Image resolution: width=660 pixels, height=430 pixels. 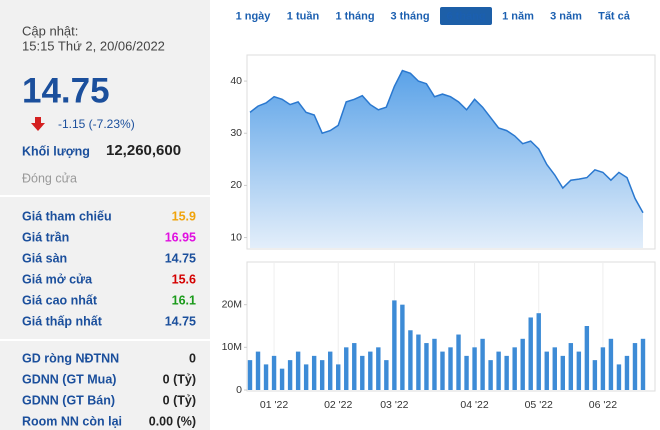 I want to click on range-button: 1 tháng, so click(x=354, y=16).